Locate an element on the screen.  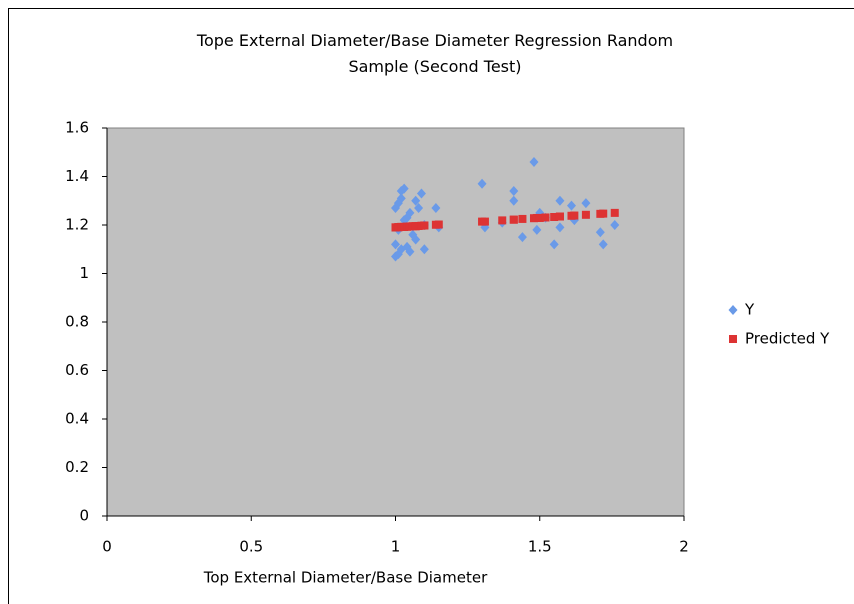
x-tick-label: 0.5 is located at coordinates (251, 547).